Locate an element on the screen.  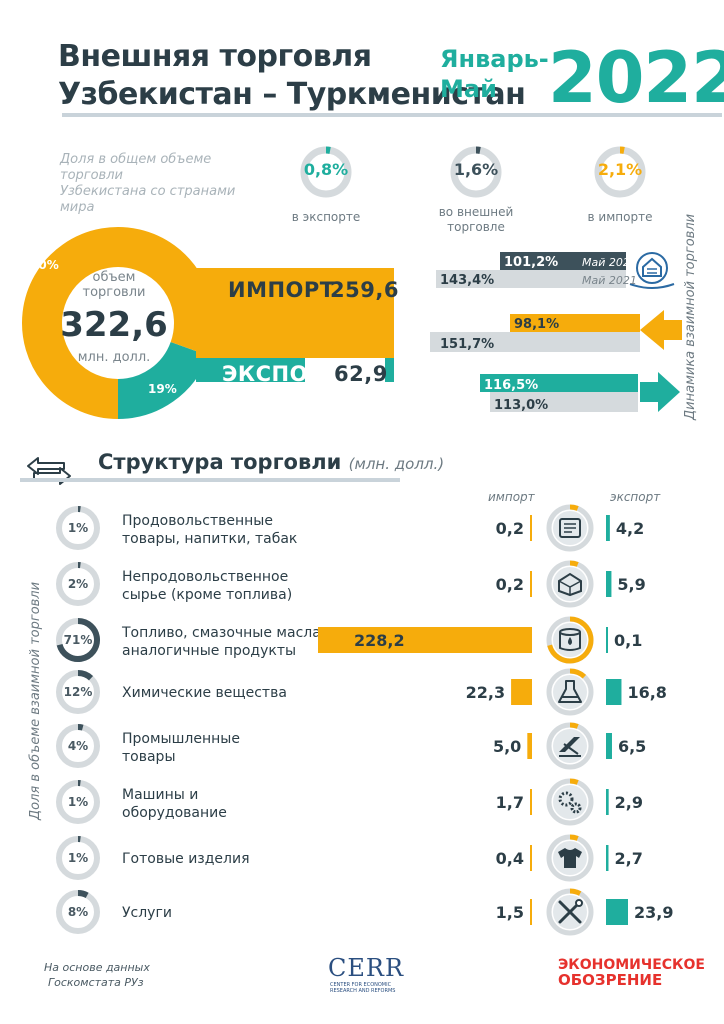
trade-house-icon-shape is located at coordinates (652, 267).